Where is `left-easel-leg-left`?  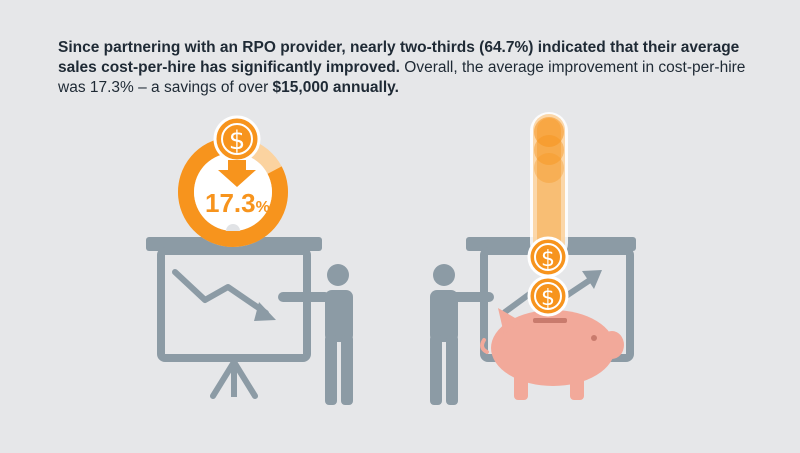
left-easel-leg-left is located at coordinates (223, 379).